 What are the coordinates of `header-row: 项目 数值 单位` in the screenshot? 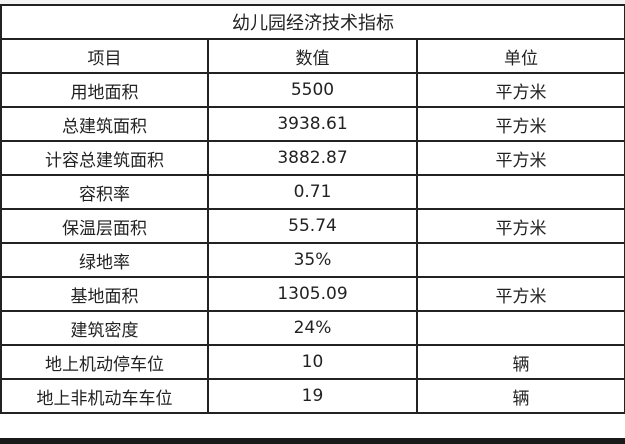 It's located at (312, 56).